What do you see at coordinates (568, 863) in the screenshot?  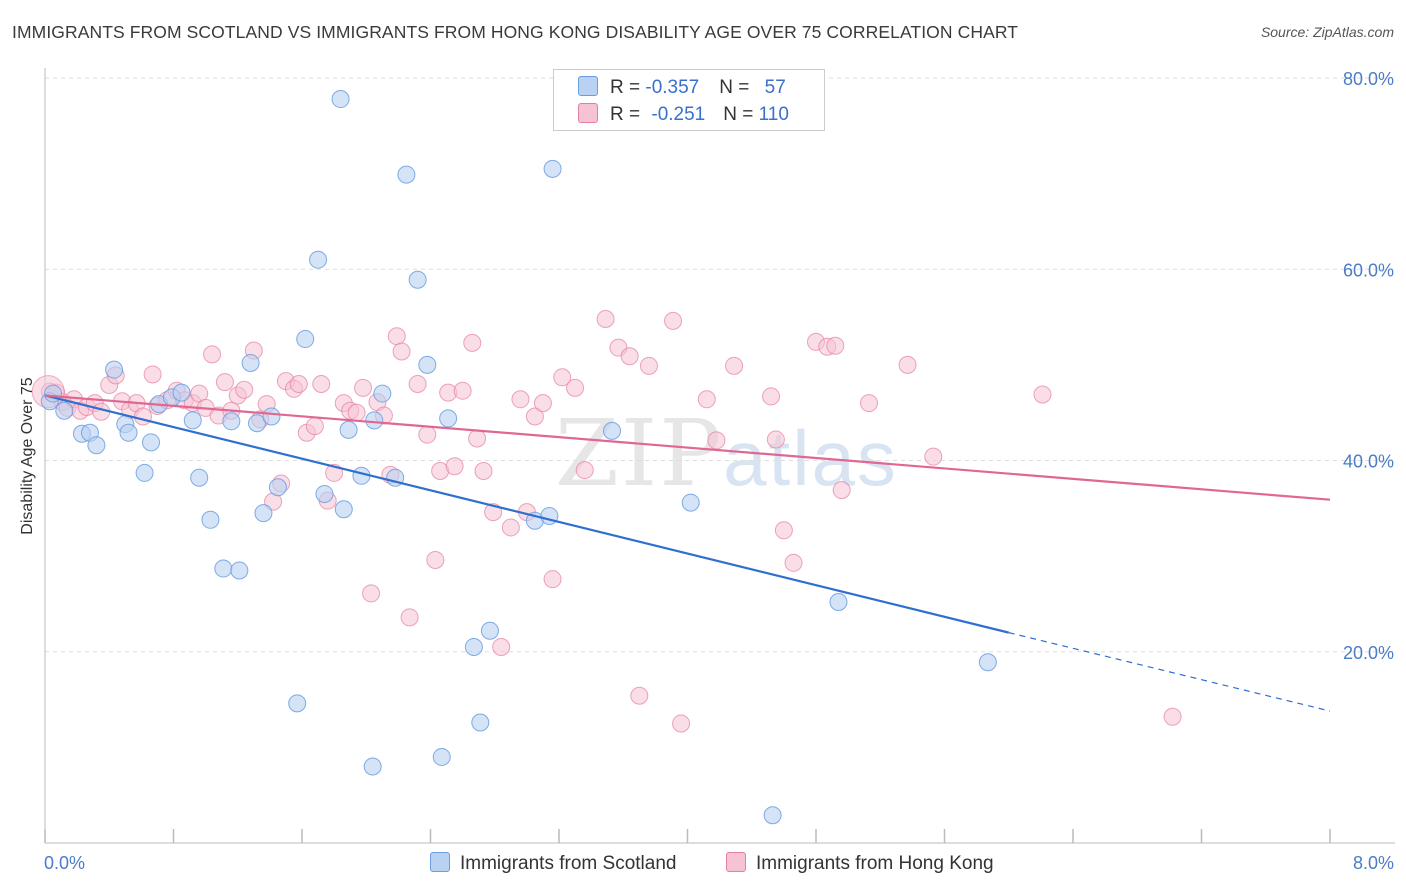 I see `legend-label-scotland: Immigrants from Scotland` at bounding box center [568, 863].